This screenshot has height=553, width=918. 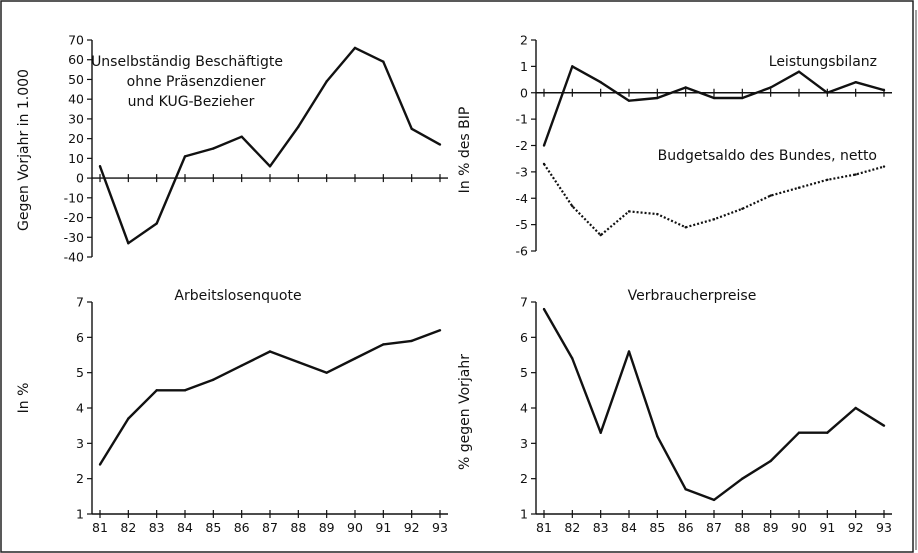 I want to click on current-account-ytick-label: 0, so click(x=524, y=92).